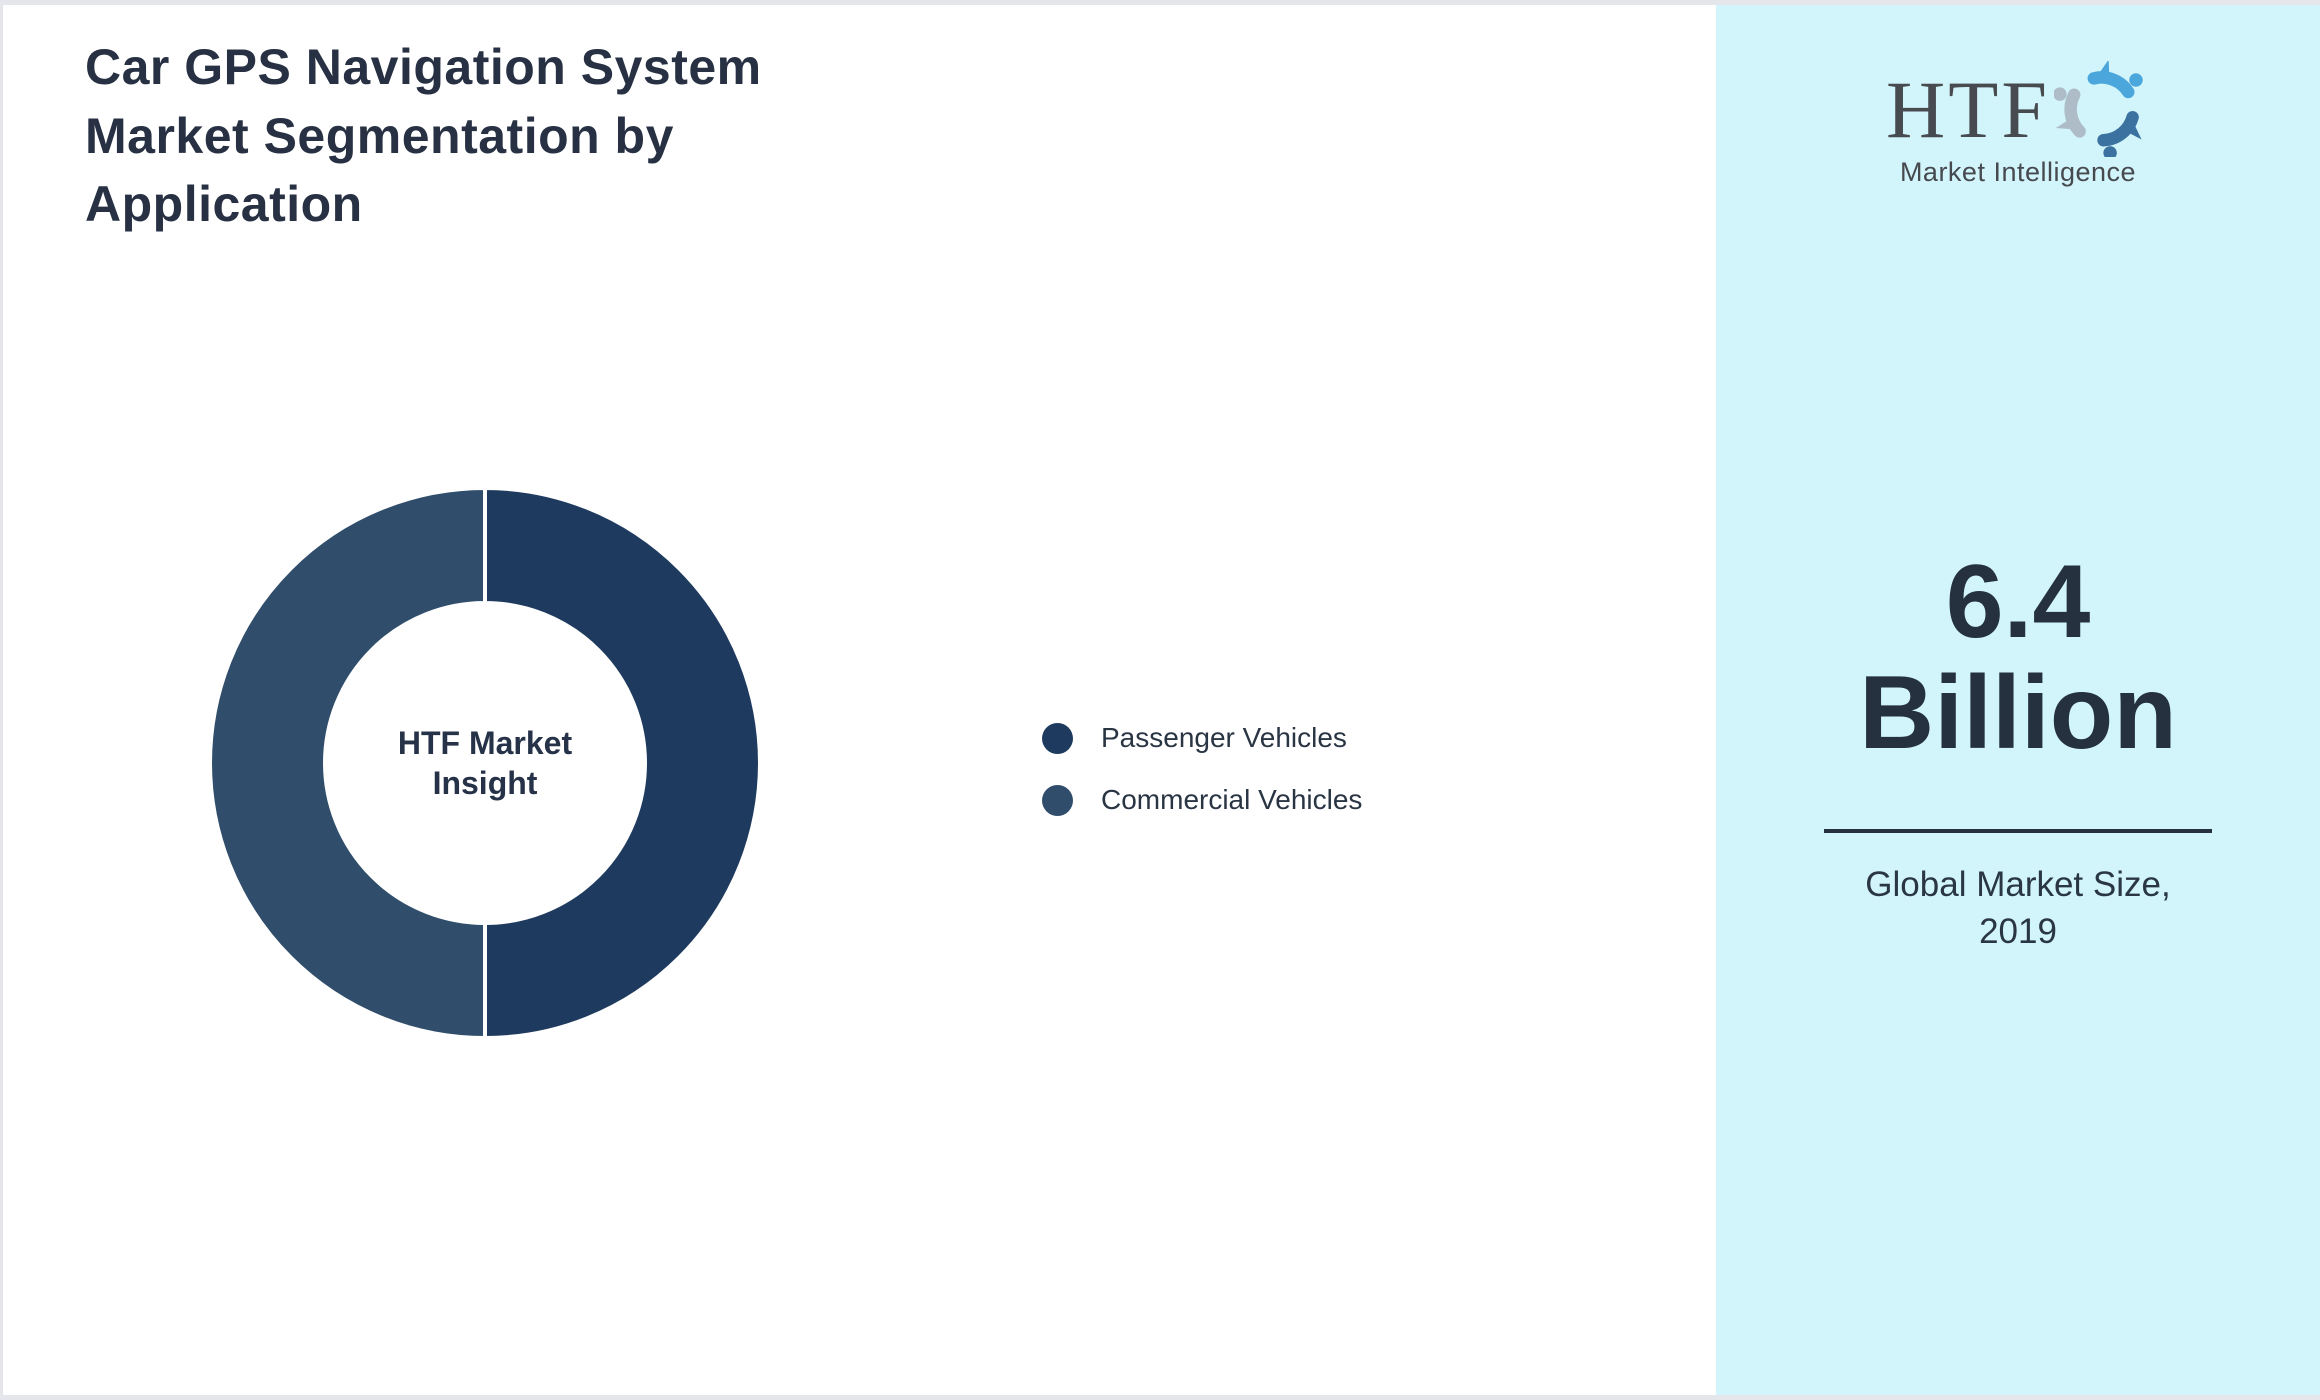  What do you see at coordinates (622, 763) in the screenshot?
I see `donut-segment-passenger-vehicles` at bounding box center [622, 763].